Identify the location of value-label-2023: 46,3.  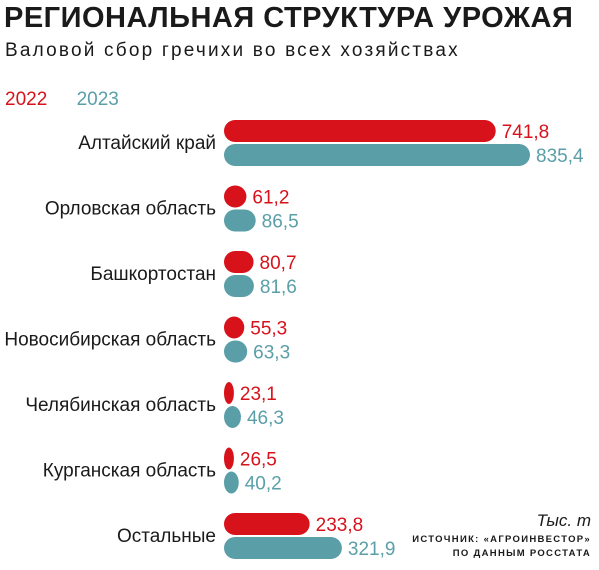
(265, 418).